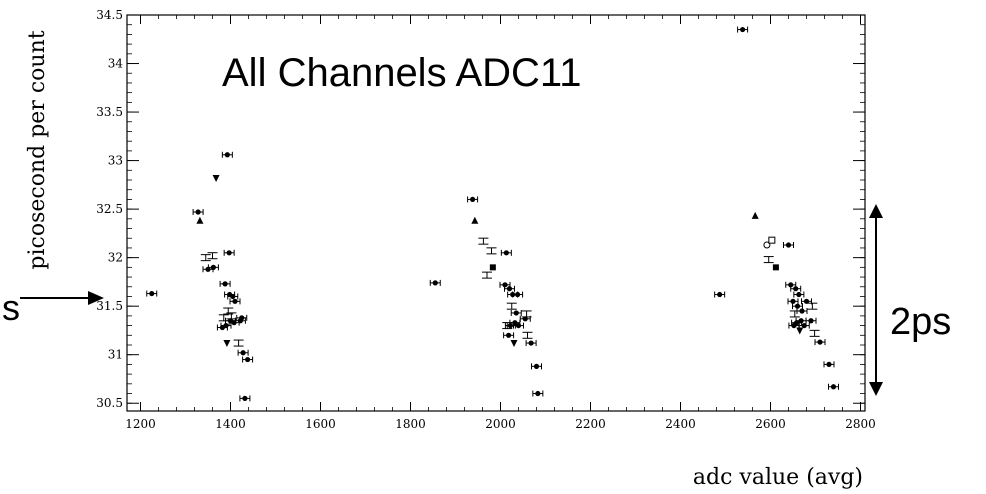 This screenshot has width=986, height=494. What do you see at coordinates (230, 424) in the screenshot?
I see `x-tick-label: 1400` at bounding box center [230, 424].